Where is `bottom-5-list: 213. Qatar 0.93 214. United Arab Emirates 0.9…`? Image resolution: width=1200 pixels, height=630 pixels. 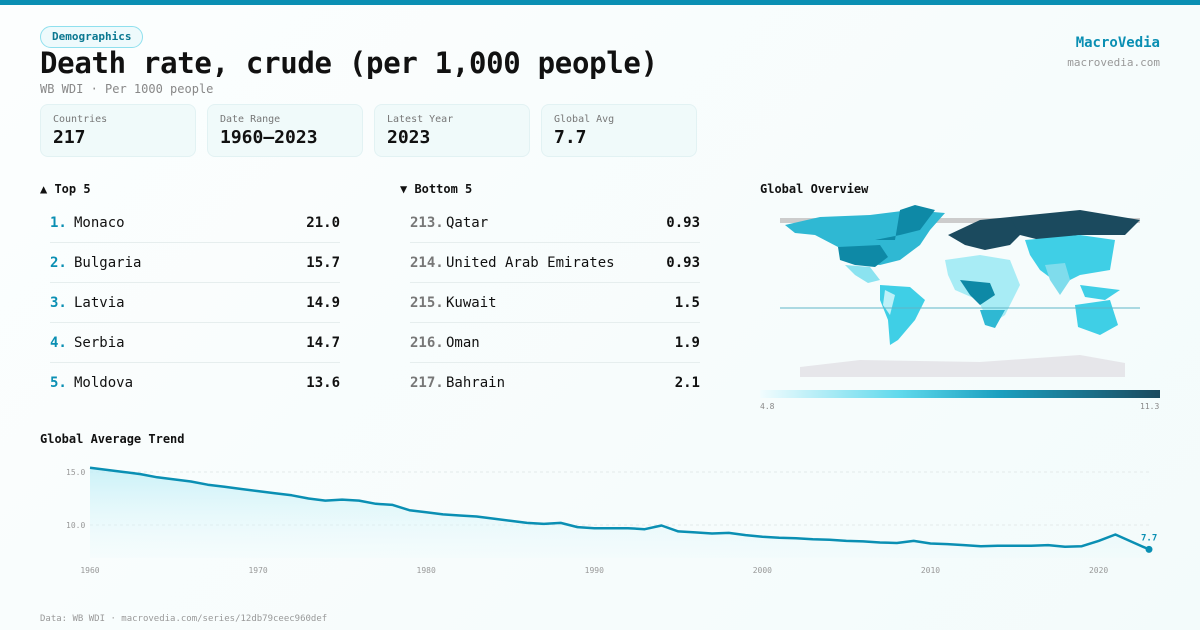 bottom-5-list: 213. Qatar 0.93 214. United Arab Emirates 0.9… is located at coordinates (555, 303).